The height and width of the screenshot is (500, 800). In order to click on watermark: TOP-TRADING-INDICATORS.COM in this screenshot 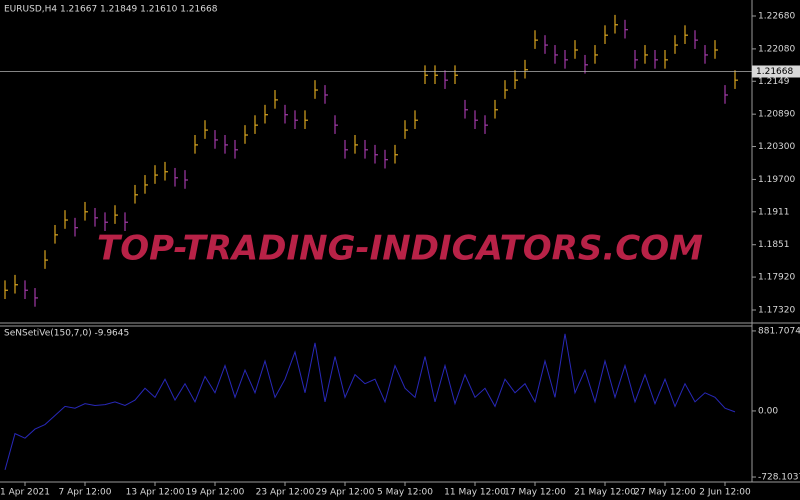, I will do `click(400, 249)`.